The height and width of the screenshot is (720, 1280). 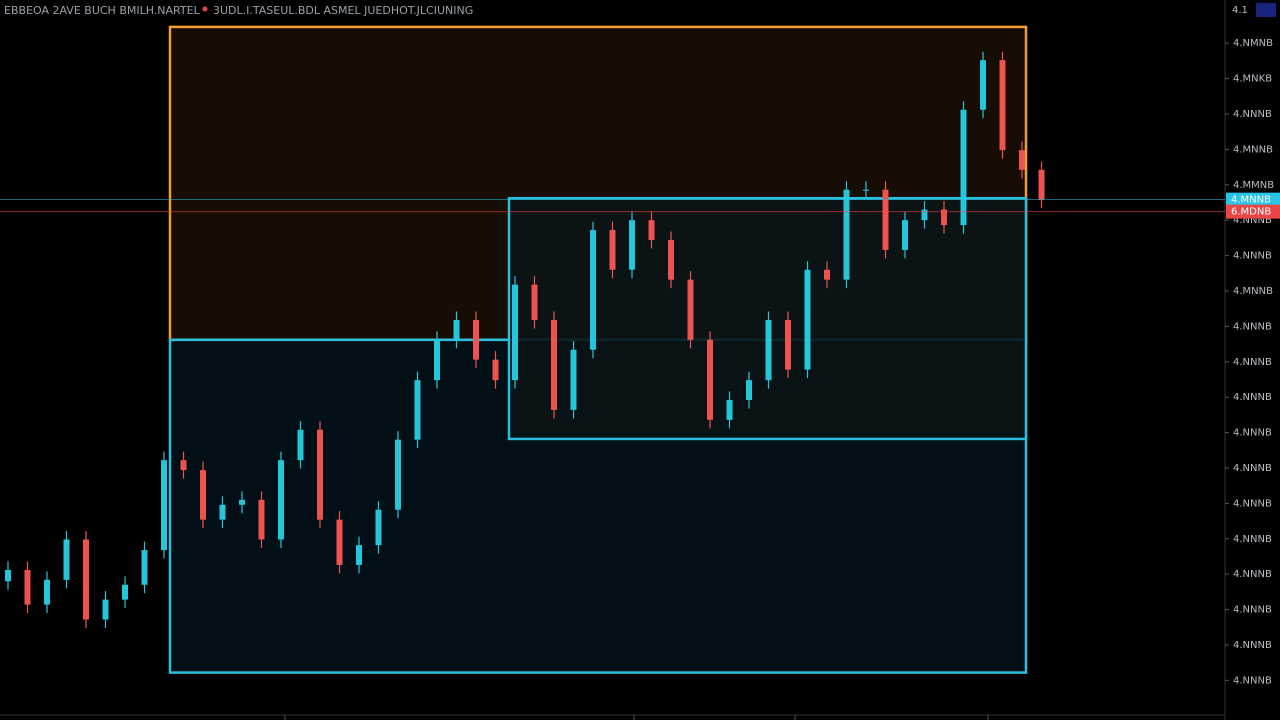 I want to click on chart-title: EBBEOA 2AVE BUCH BMILH.NARTEL, so click(x=102, y=10).